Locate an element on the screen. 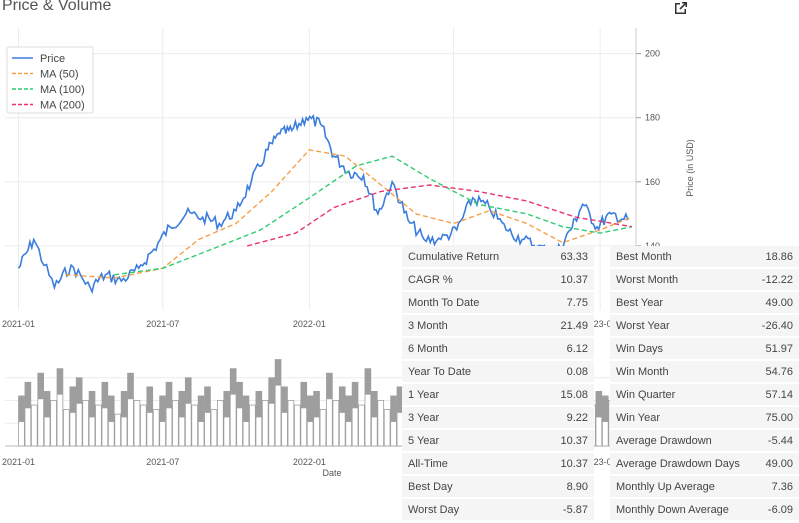 This screenshot has height=523, width=799. page-title: Price & Volume is located at coordinates (57, 7).